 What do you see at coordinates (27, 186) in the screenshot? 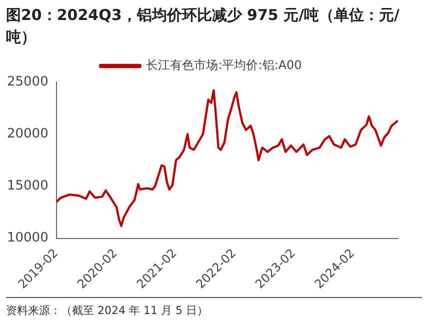
I see `y-tick-label: 15000` at bounding box center [27, 186].